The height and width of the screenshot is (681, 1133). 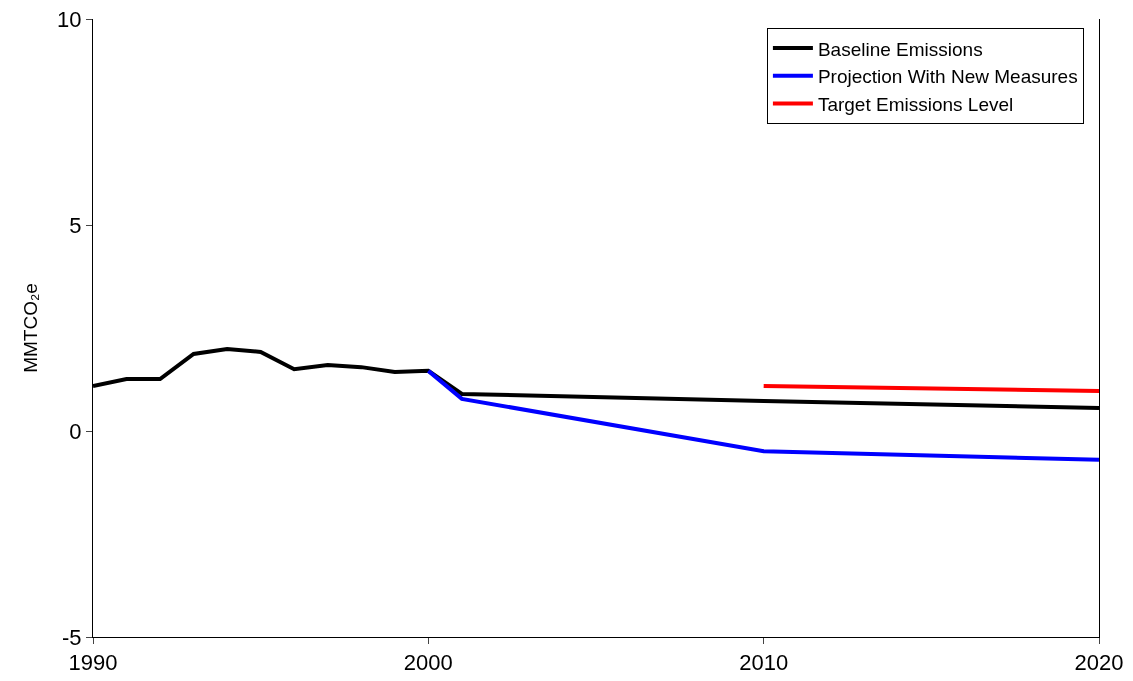 What do you see at coordinates (30, 328) in the screenshot?
I see `y-axis-title: MMTCO₂e` at bounding box center [30, 328].